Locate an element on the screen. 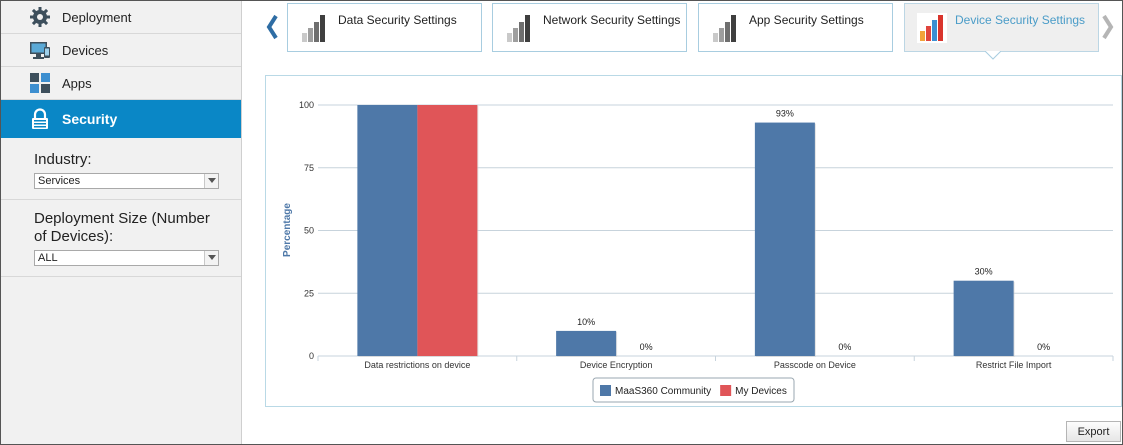 The width and height of the screenshot is (1123, 445). tab-app-security-settings: App Security Settings is located at coordinates (795, 27).